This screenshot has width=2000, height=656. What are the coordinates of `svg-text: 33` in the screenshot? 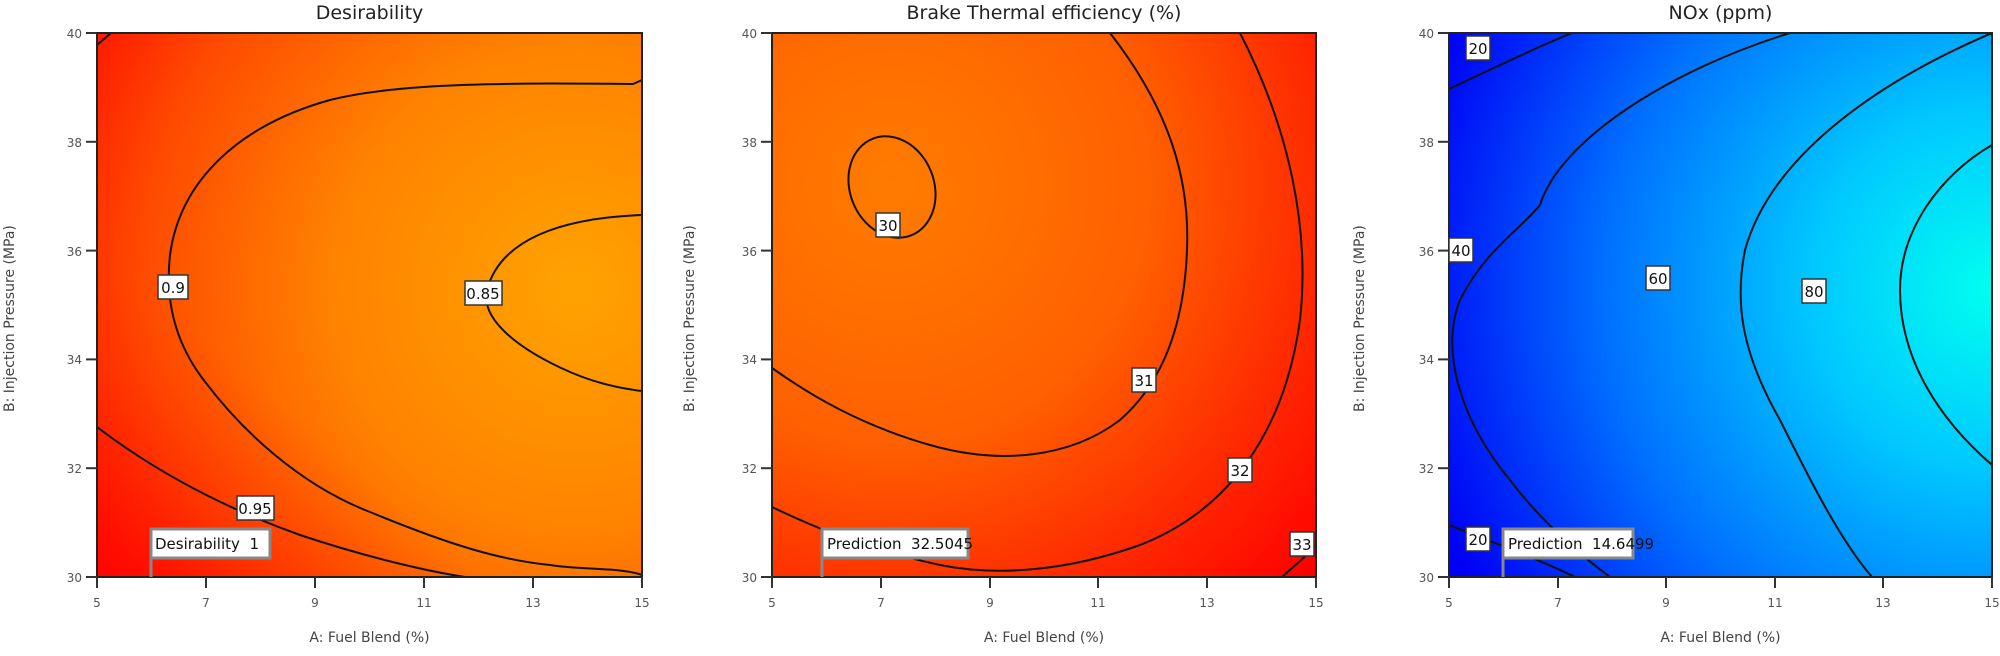 It's located at (1301, 545).